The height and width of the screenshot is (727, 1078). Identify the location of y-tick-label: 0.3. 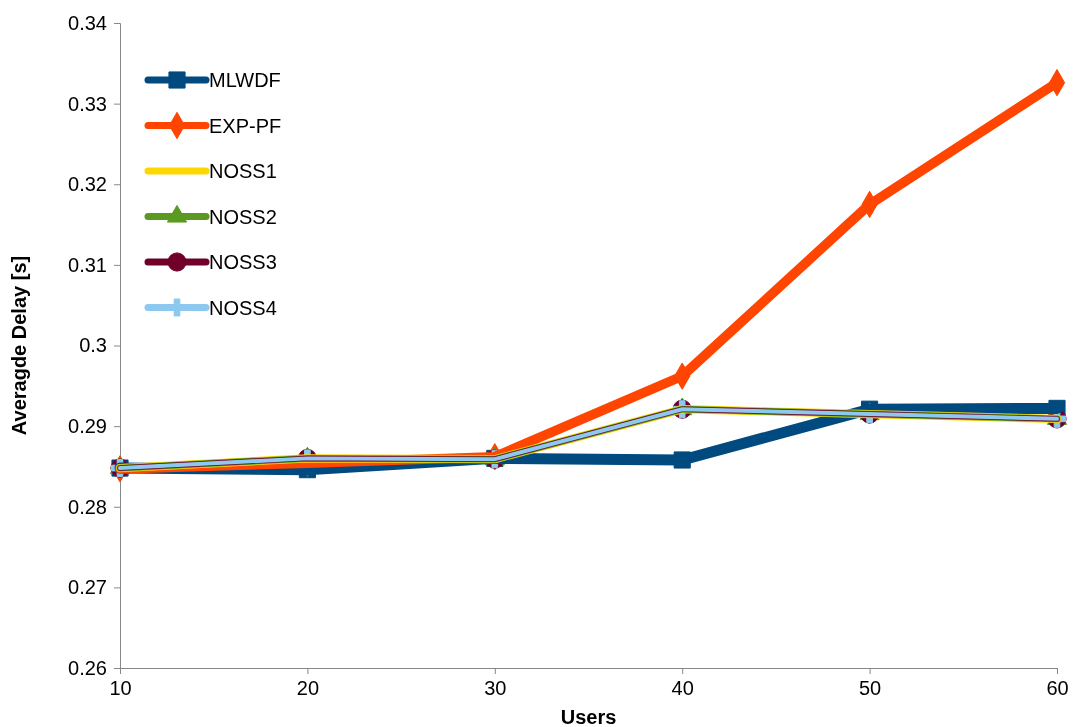
(93, 345).